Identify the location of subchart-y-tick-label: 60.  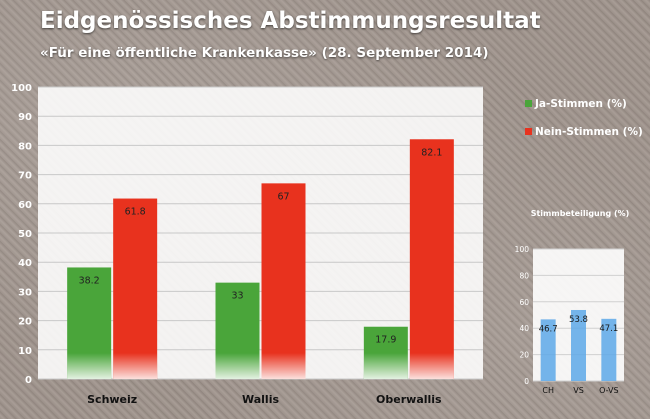
(524, 302).